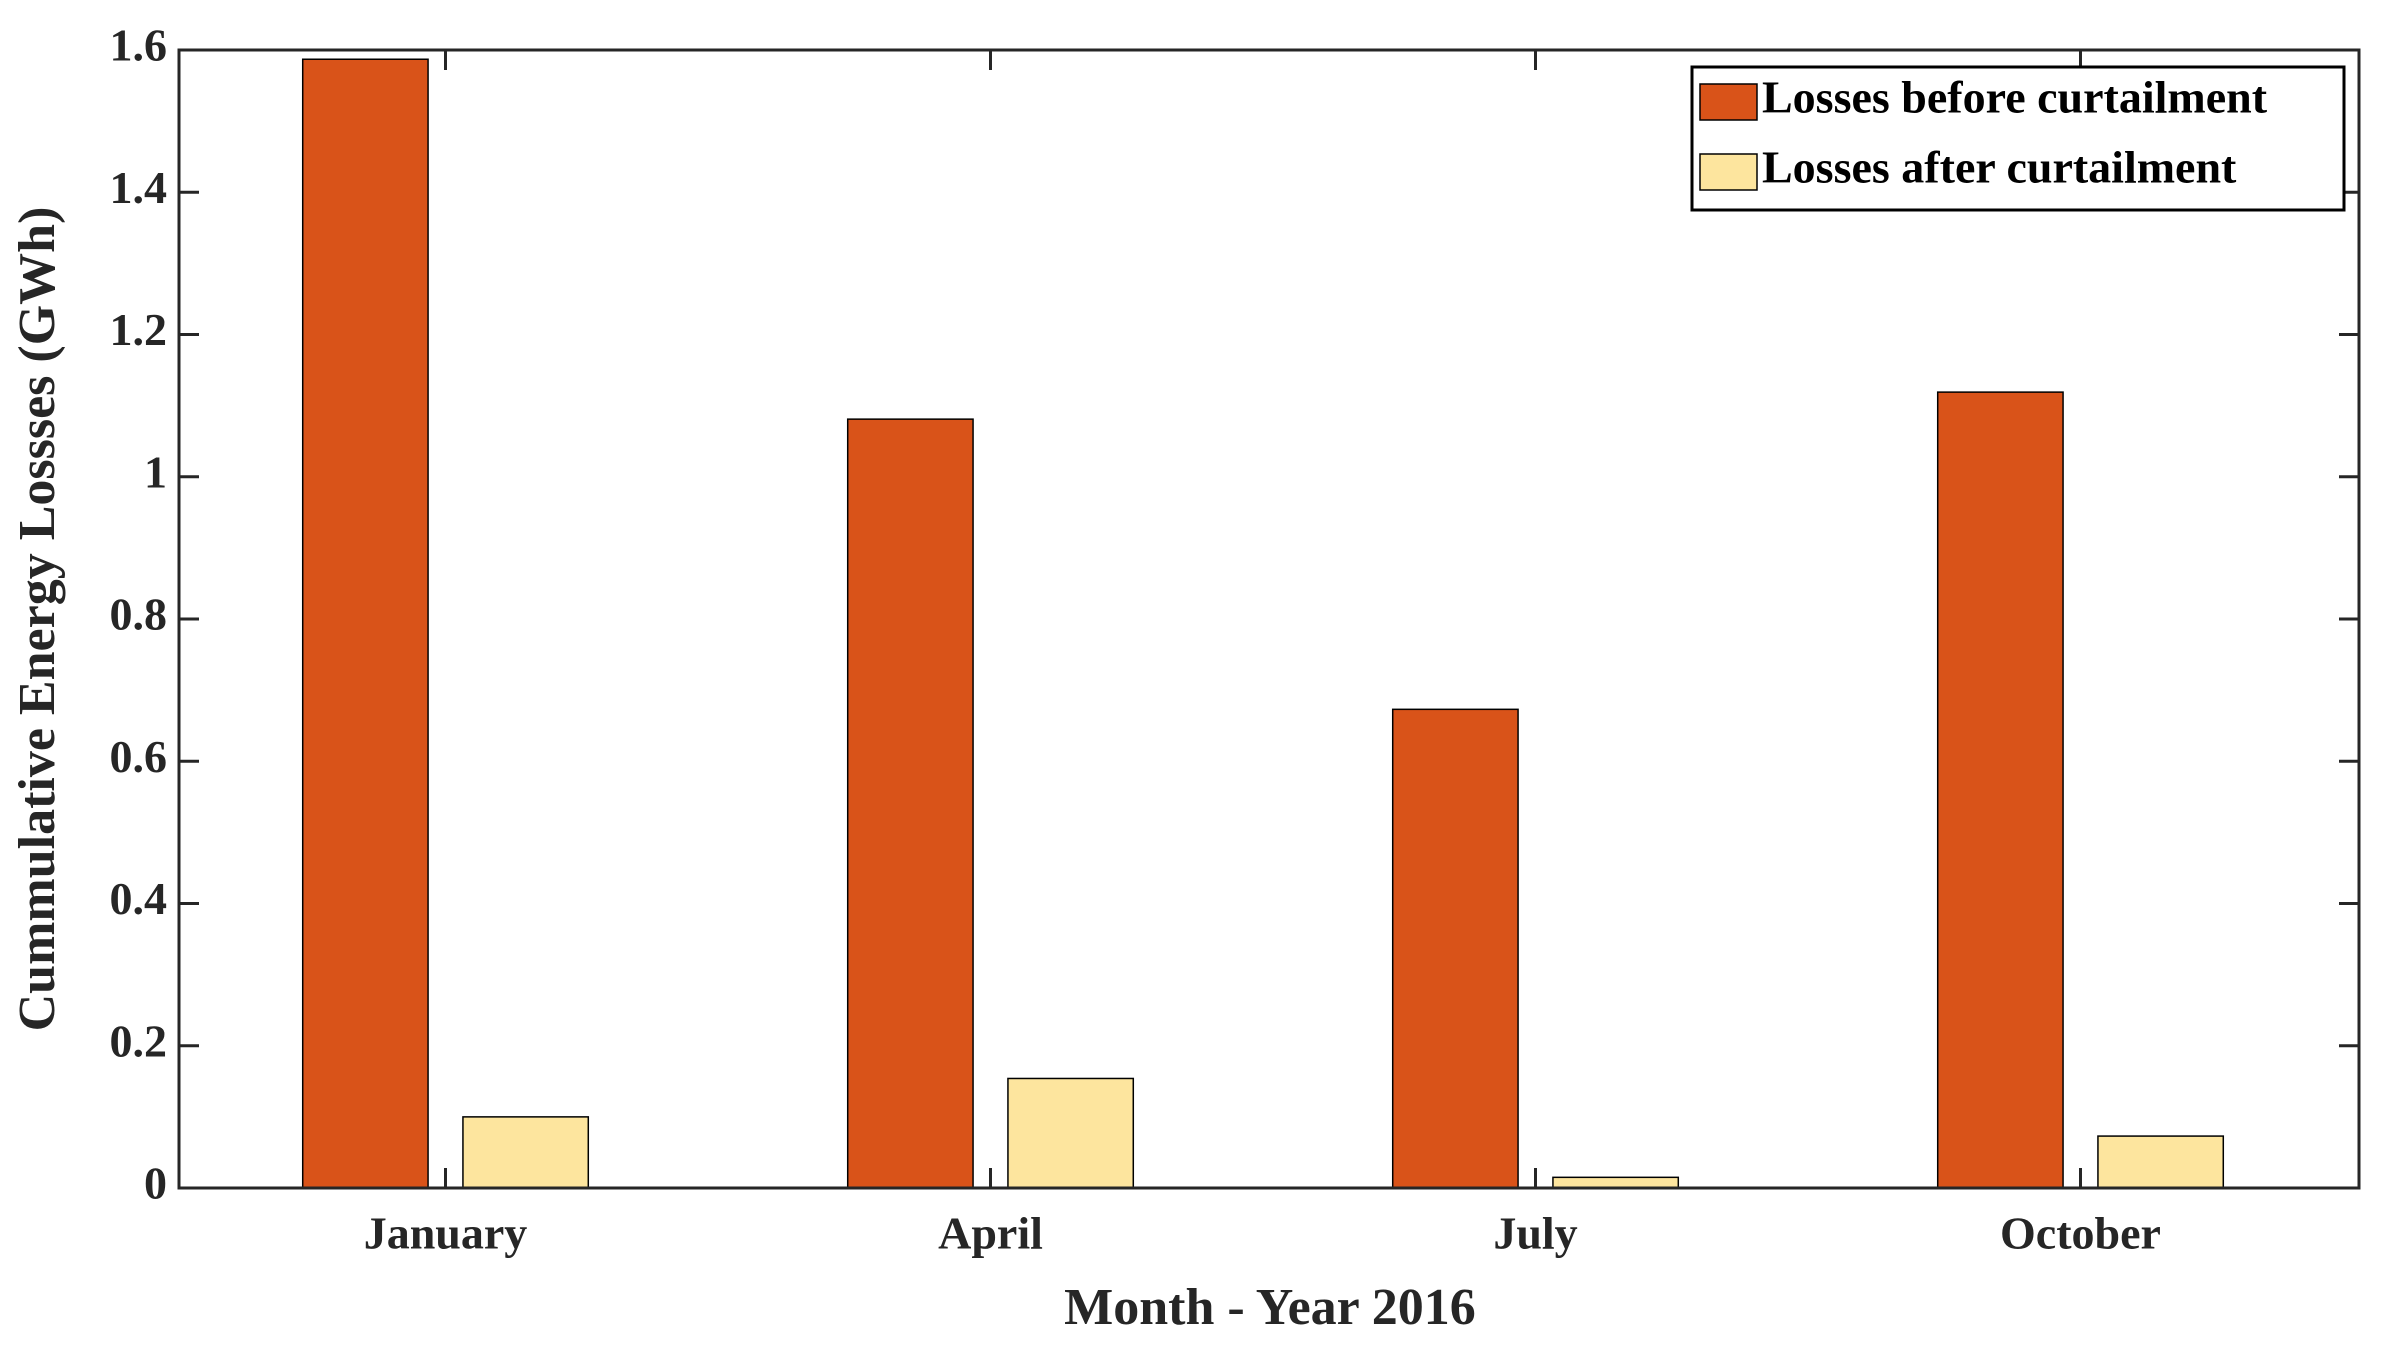 This screenshot has height=1357, width=2382. I want to click on y-tick-label: 0.2, so click(139, 1040).